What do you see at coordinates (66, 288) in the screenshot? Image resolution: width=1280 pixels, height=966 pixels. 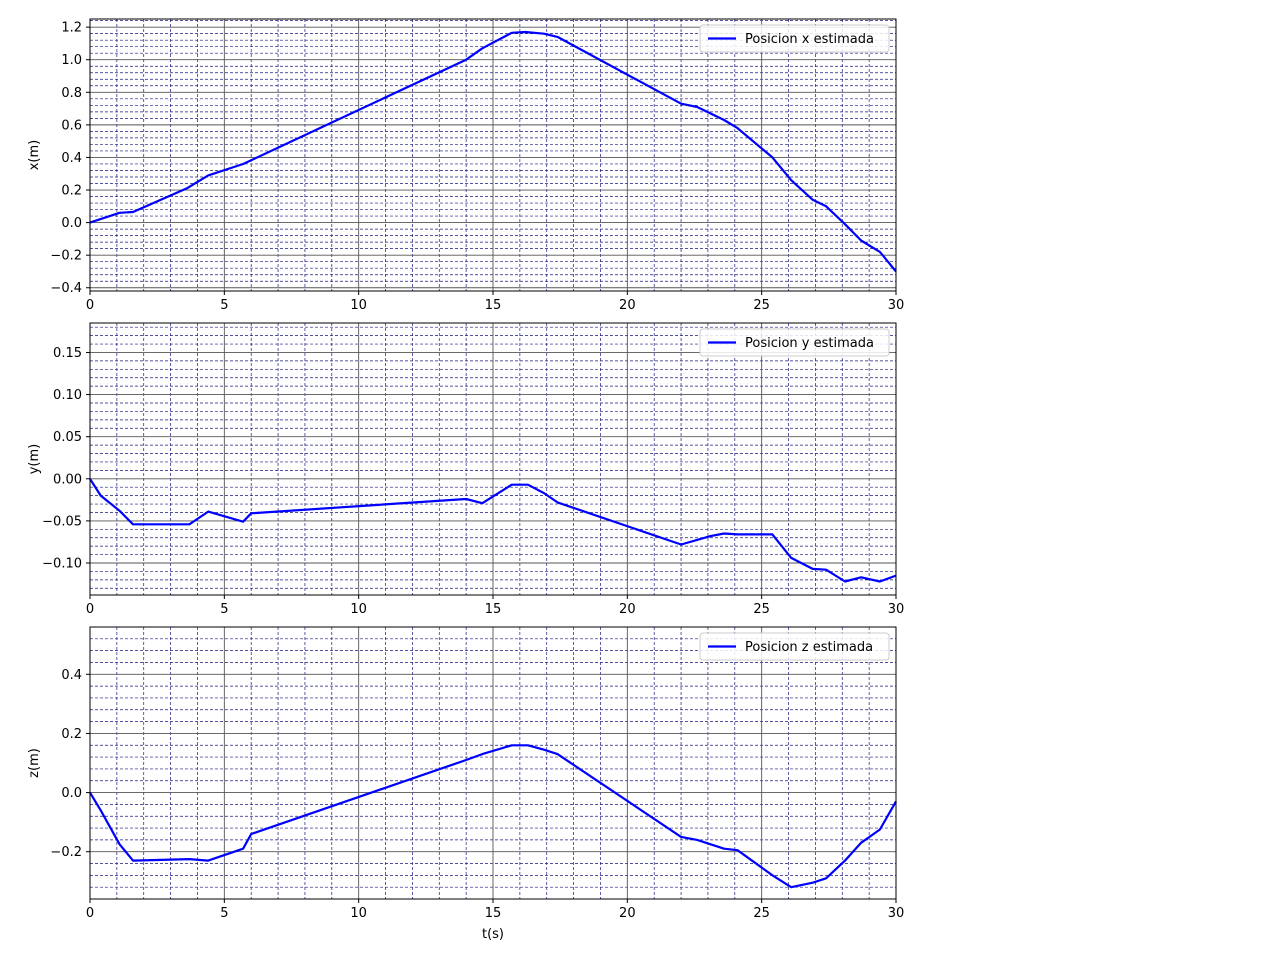 I see `y-tick-label: −0.4` at bounding box center [66, 288].